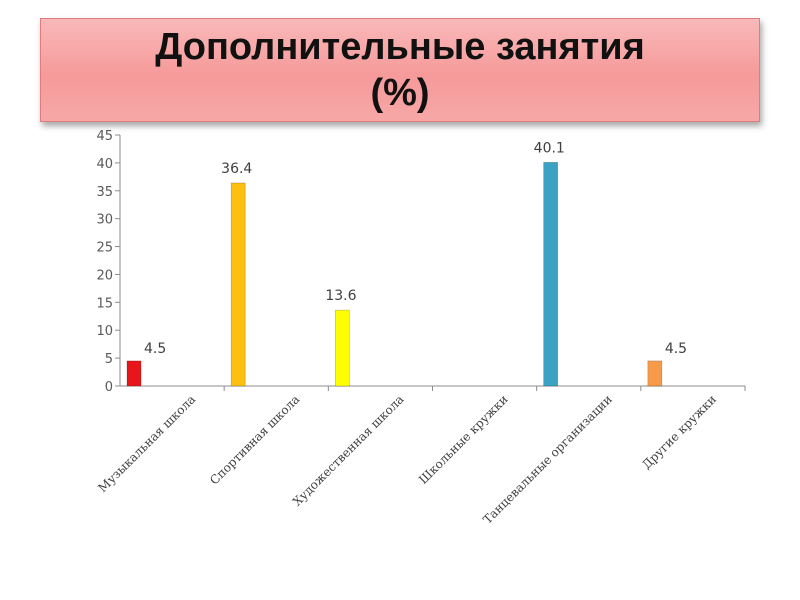 Image resolution: width=800 pixels, height=600 pixels. What do you see at coordinates (236, 169) in the screenshot?
I see `data-label-2: 36.4` at bounding box center [236, 169].